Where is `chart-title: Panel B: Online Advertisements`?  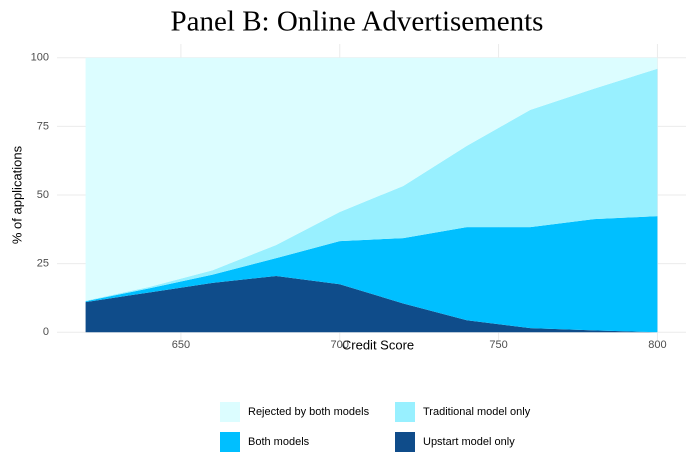
chart-title: Panel B: Online Advertisements is located at coordinates (357, 22).